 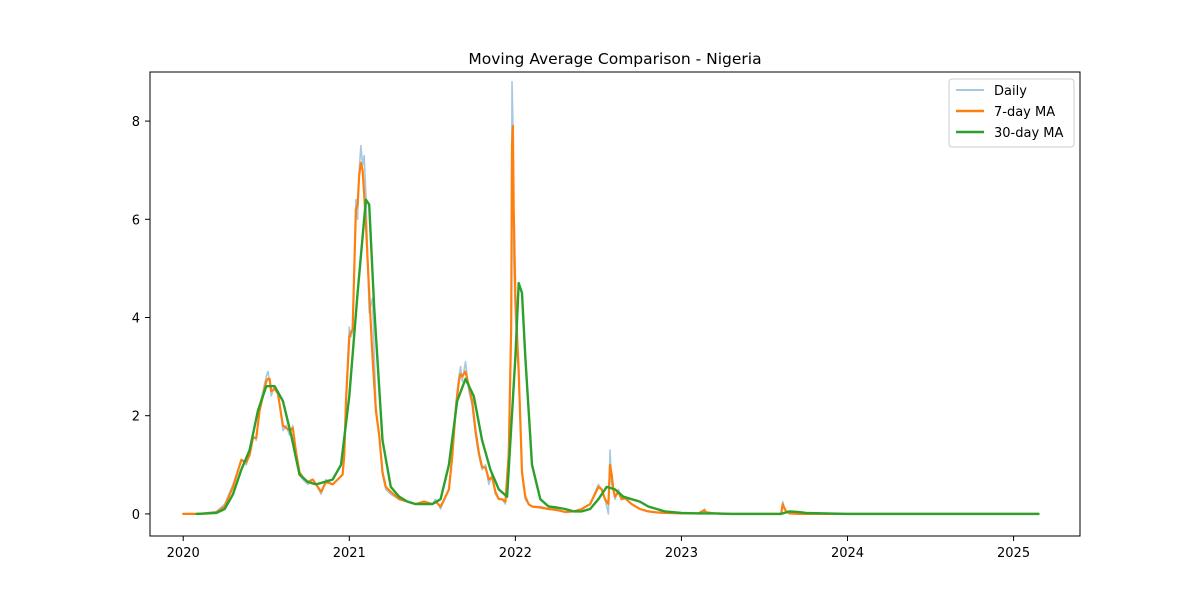 I want to click on legend: Daily 7-day MA 30-day MA, so click(x=1011, y=113).